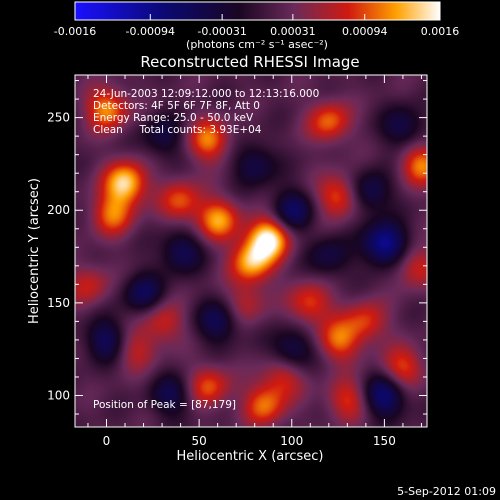 The height and width of the screenshot is (500, 500). Describe the element at coordinates (221, 31) in the screenshot. I see `colorbar-tick-label: -0.00031` at that location.